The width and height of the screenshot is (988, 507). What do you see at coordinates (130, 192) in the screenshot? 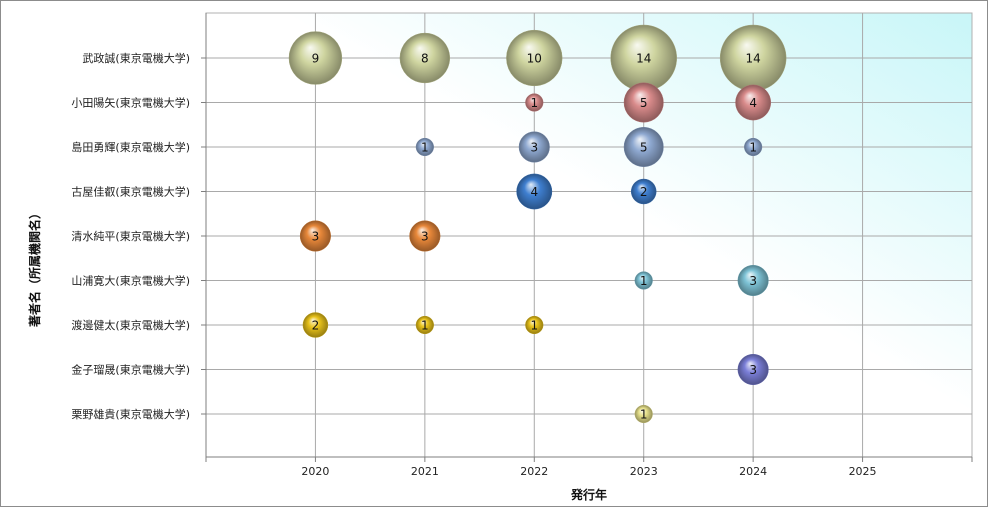
I see `y-tick-label: 古屋佳叡(東京電機大学)` at bounding box center [130, 192].